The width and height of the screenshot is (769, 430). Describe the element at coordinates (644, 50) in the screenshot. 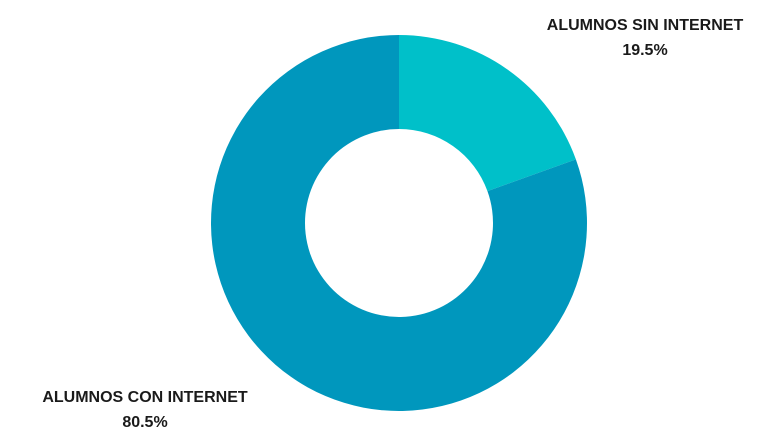

I see `slice-label-value: 19.5%` at that location.